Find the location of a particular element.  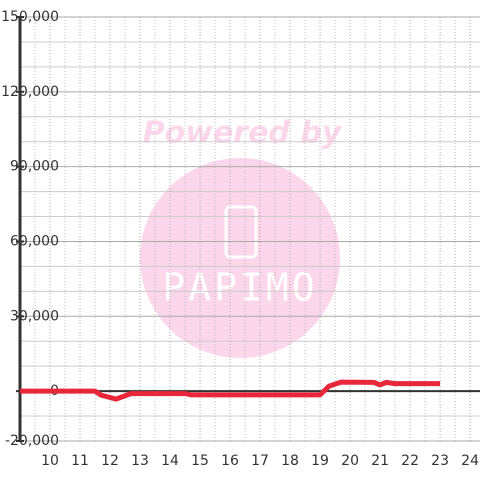

x-tick-label: 19 is located at coordinates (320, 461).